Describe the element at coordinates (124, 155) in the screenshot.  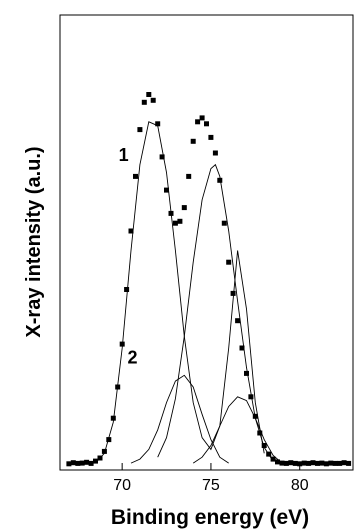
I see `peak-label-1: 1` at that location.